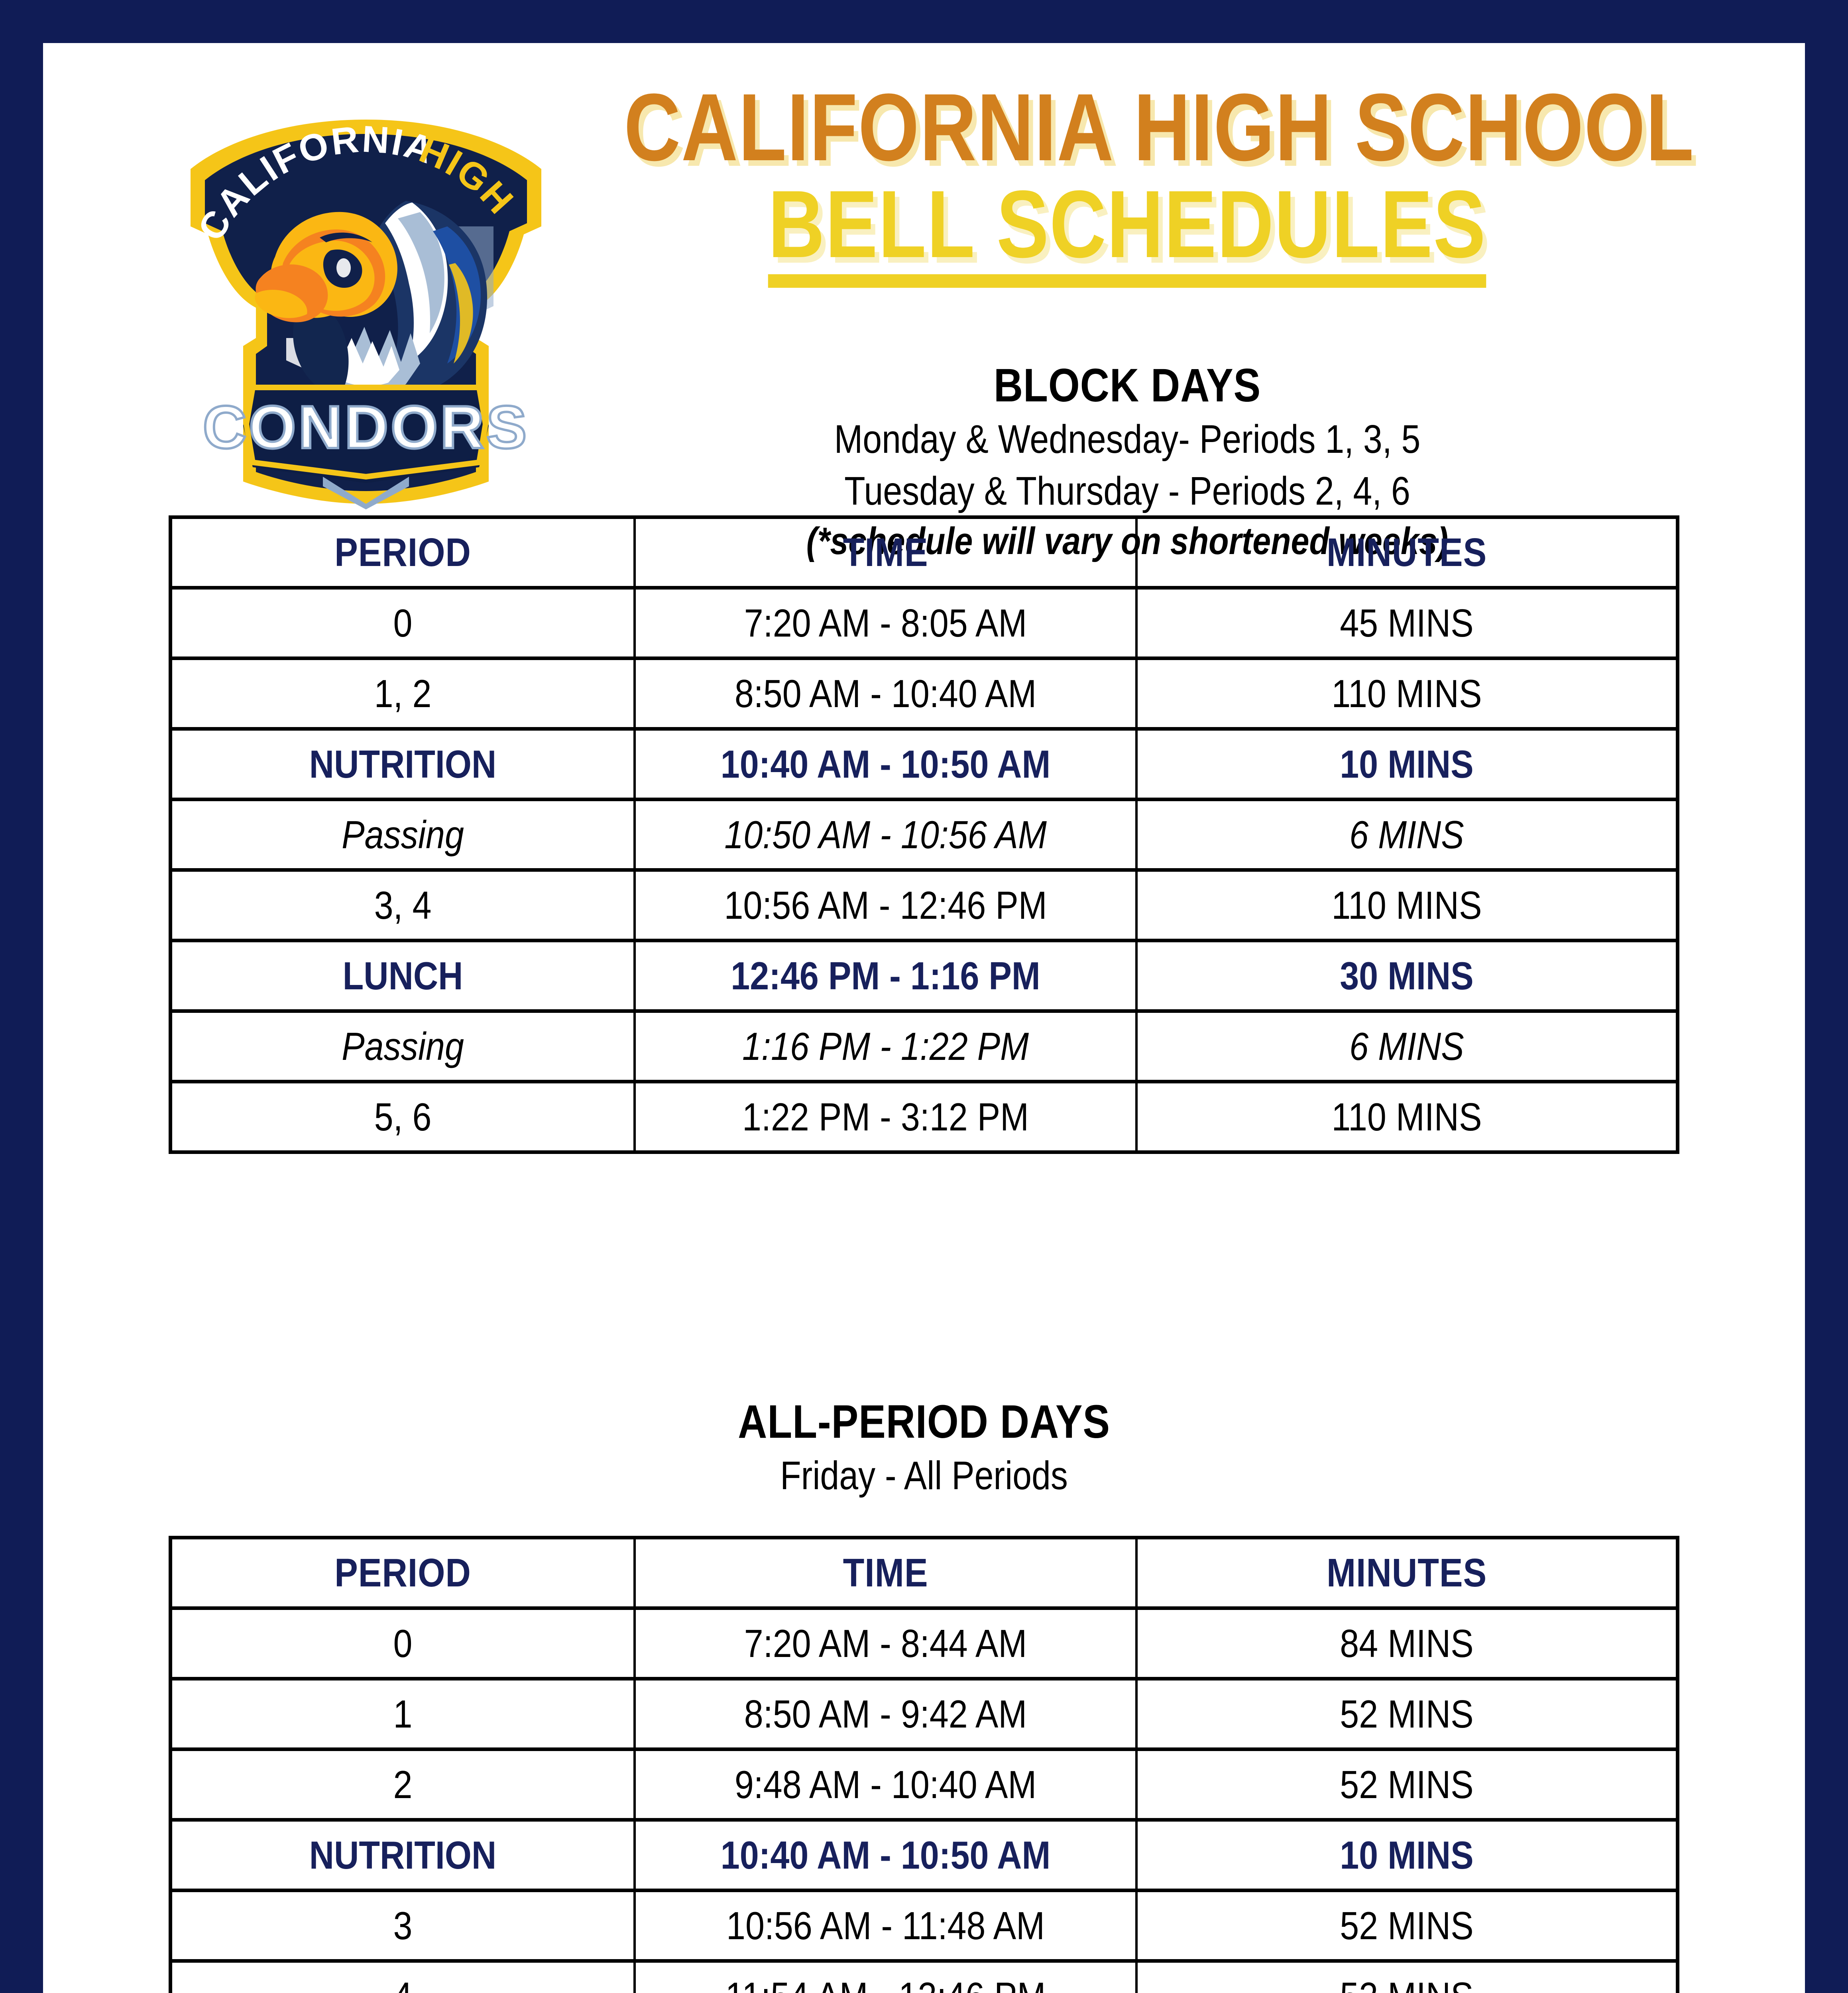 The height and width of the screenshot is (1993, 1848). I want to click on cell-period: 2, so click(402, 1784).